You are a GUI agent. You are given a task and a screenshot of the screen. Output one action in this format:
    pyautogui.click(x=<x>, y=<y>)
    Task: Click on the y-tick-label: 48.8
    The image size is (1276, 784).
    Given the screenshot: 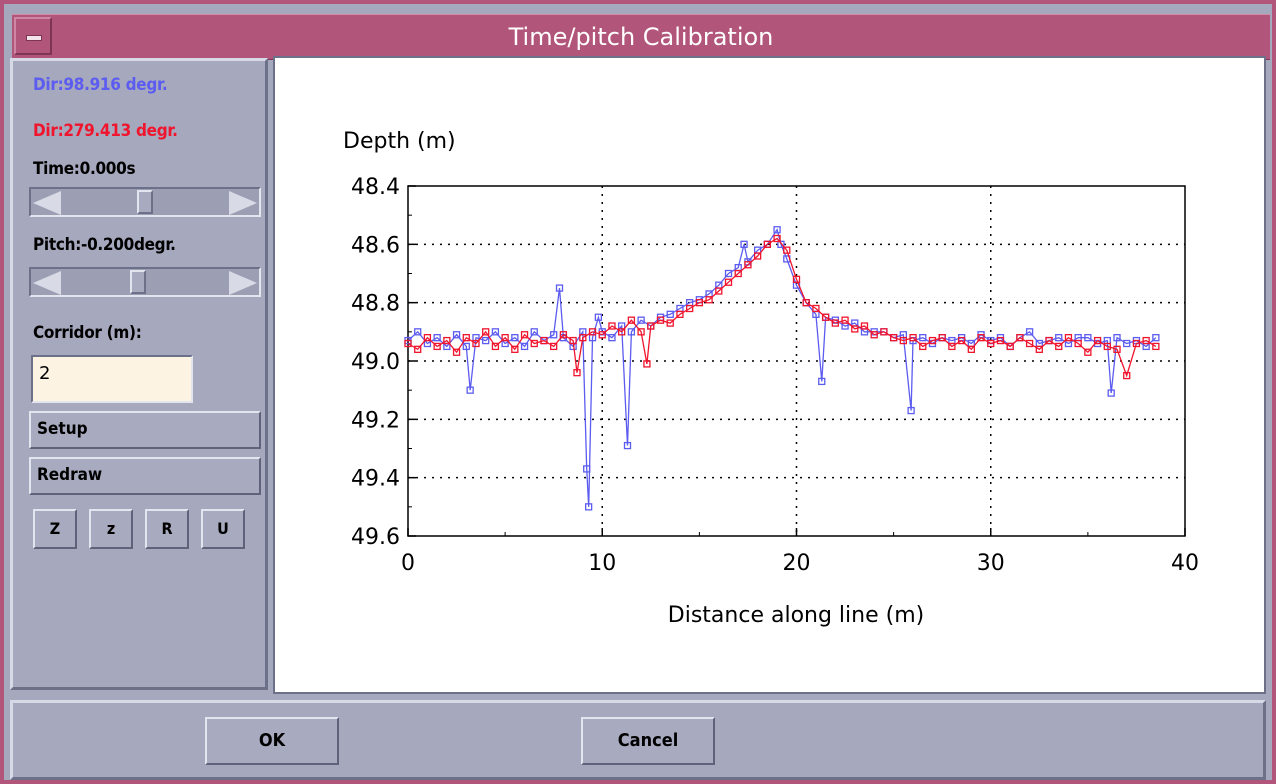 What is the action you would take?
    pyautogui.click(x=375, y=304)
    